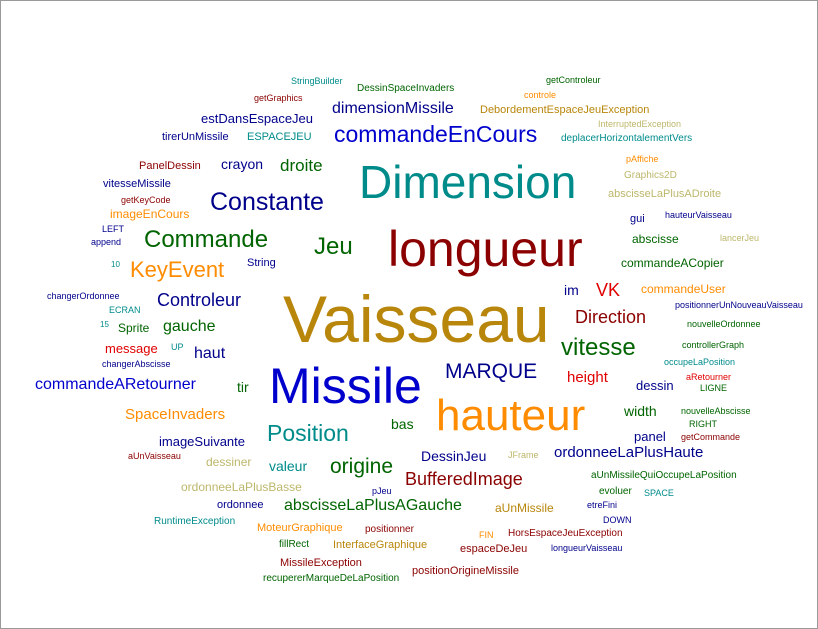 Image resolution: width=818 pixels, height=629 pixels. What do you see at coordinates (740, 238) in the screenshot?
I see `cloud-word: lancerJeu` at bounding box center [740, 238].